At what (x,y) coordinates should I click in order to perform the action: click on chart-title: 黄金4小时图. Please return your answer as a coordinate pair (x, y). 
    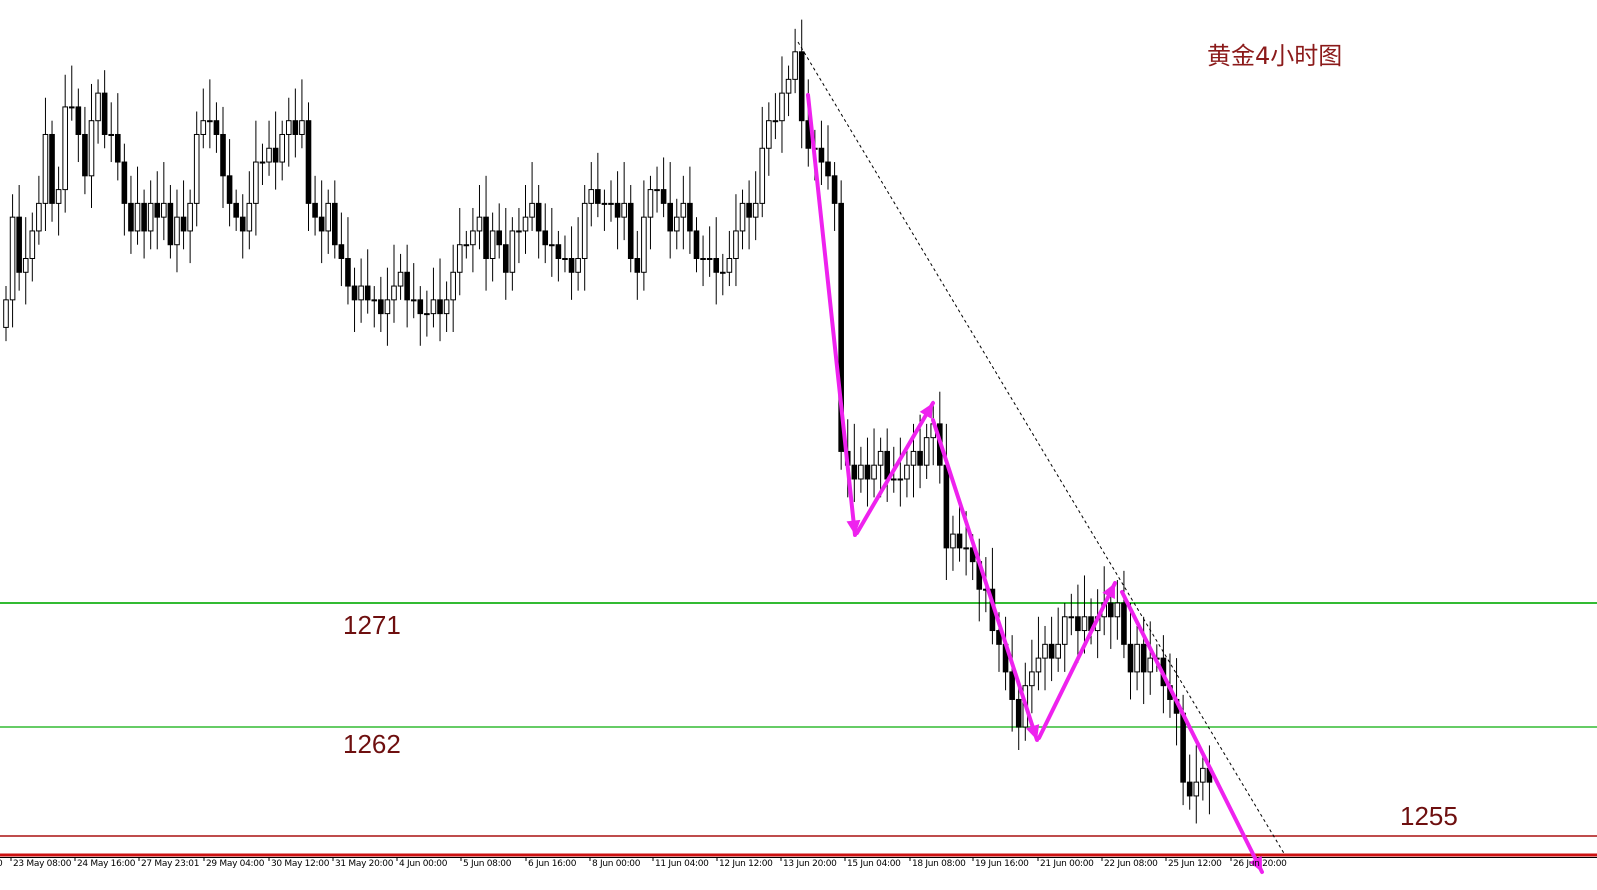
    Looking at the image, I should click on (1275, 56).